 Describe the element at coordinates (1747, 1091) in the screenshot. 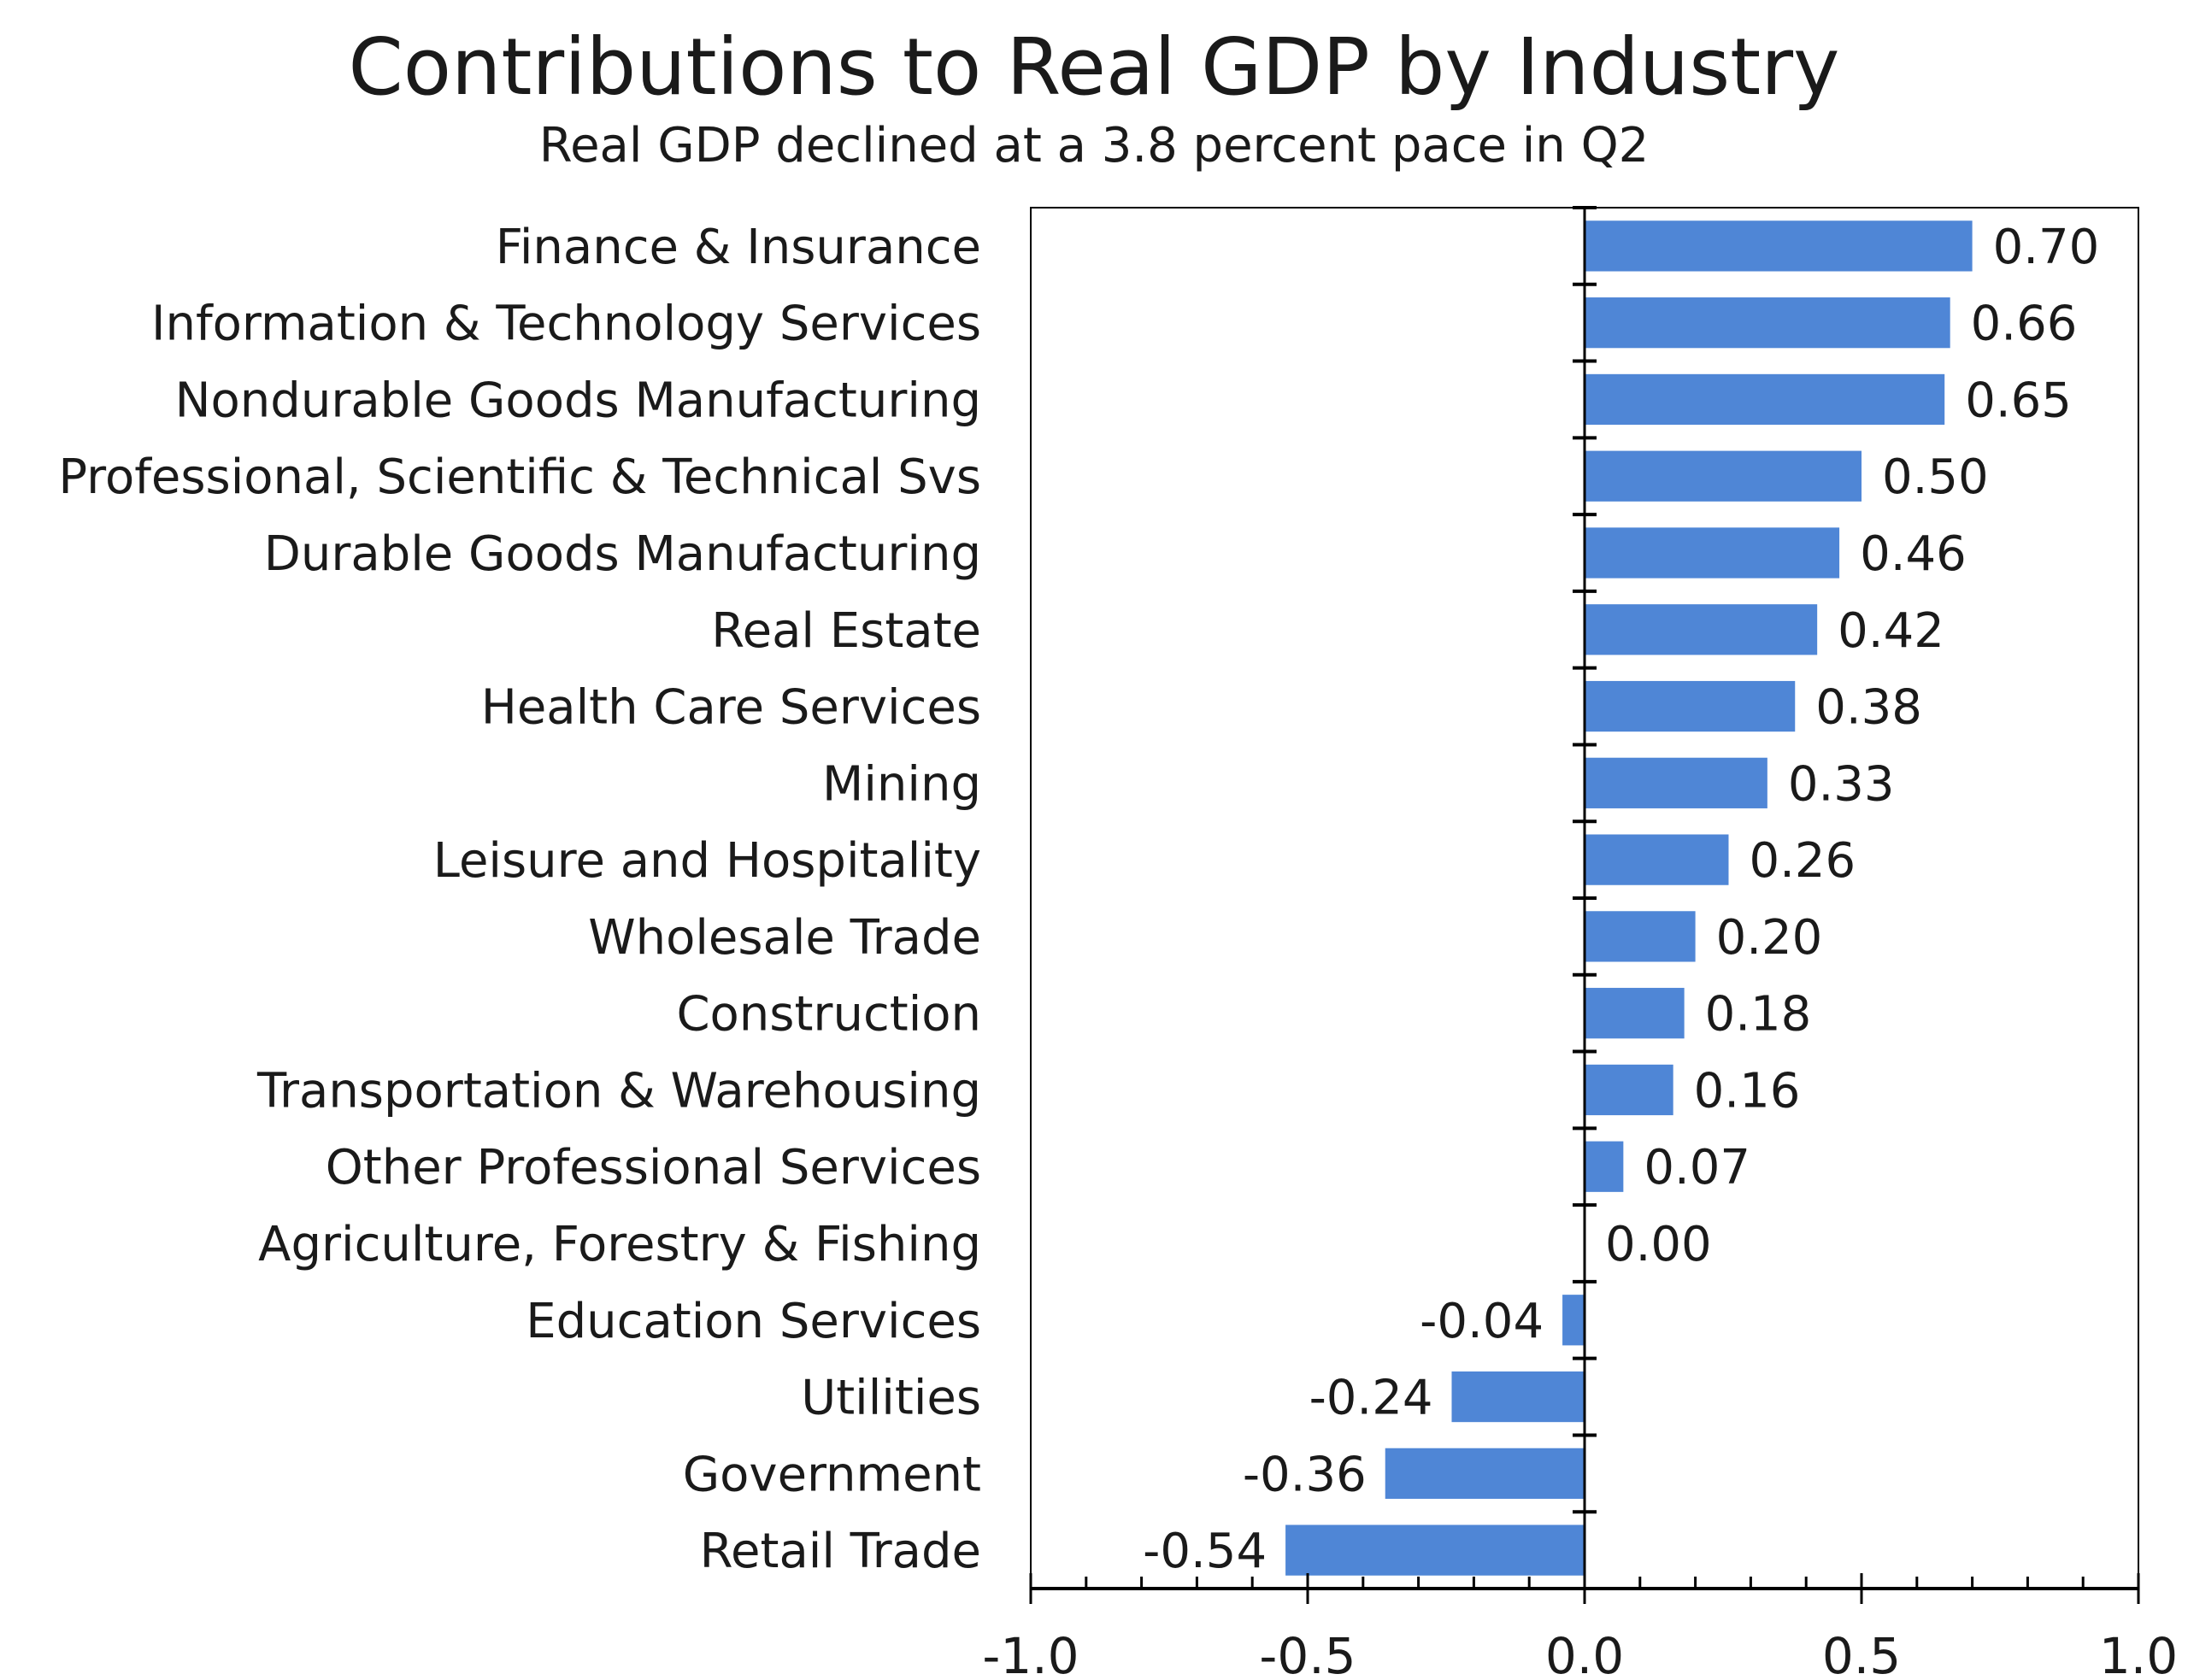

I see `data-label: 0.16` at that location.